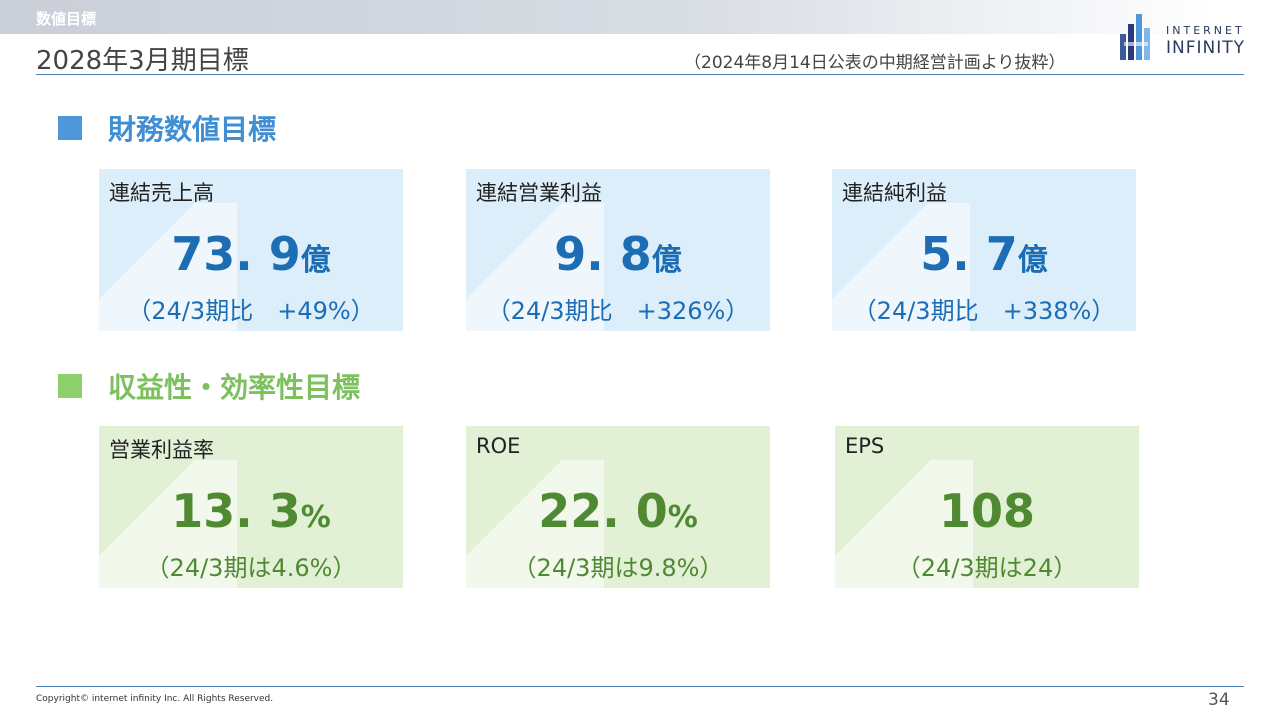  I want to click on financial-heading-text: 財務数値目標, so click(192, 129).